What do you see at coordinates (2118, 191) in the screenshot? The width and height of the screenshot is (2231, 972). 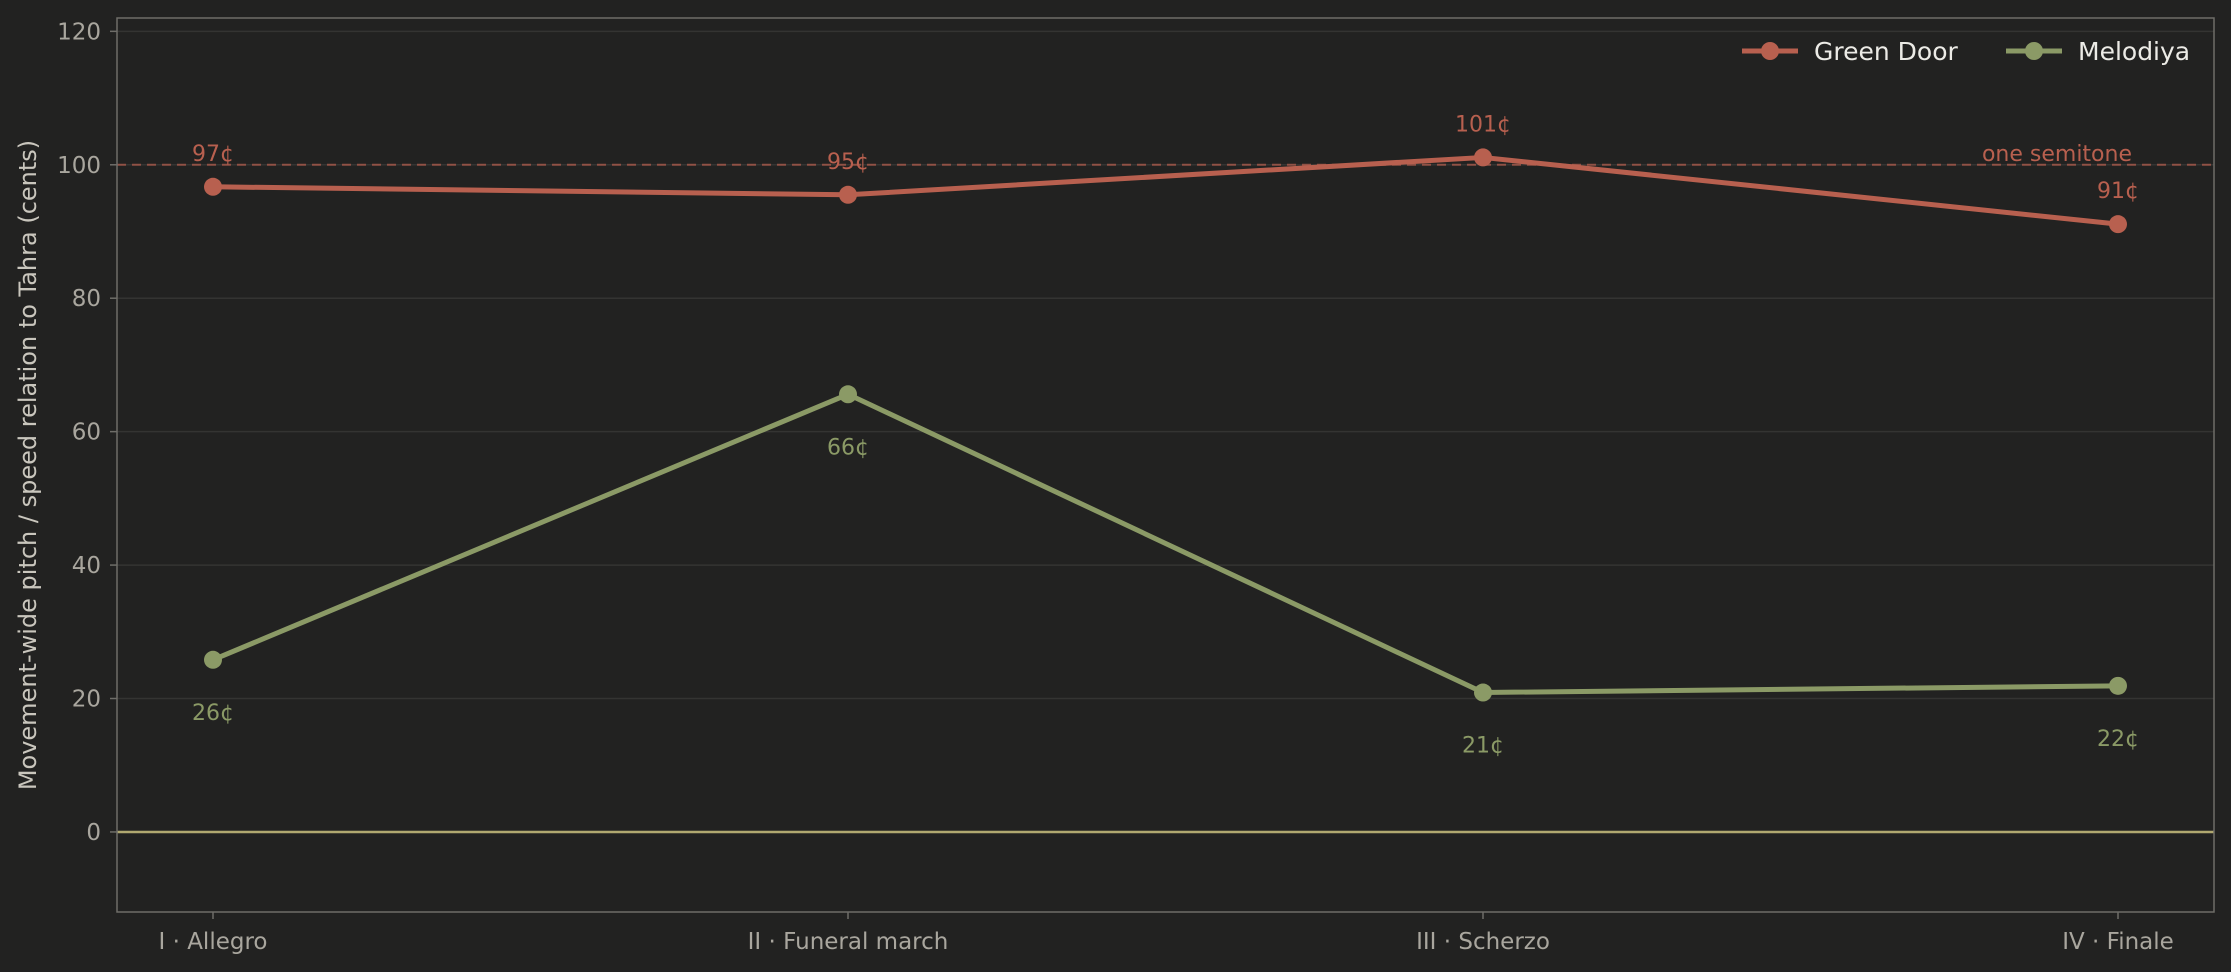 I see `series-0-data-label-3: 91¢` at bounding box center [2118, 191].